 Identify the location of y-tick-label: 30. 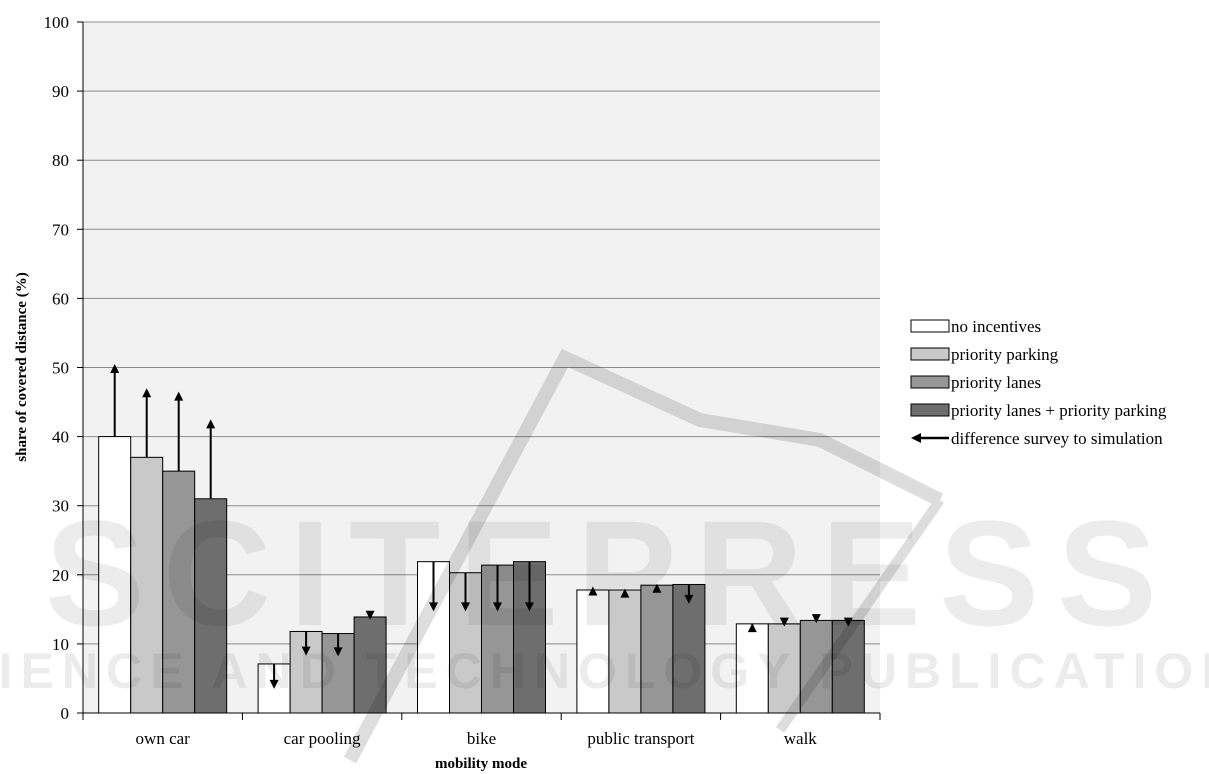
(60, 506).